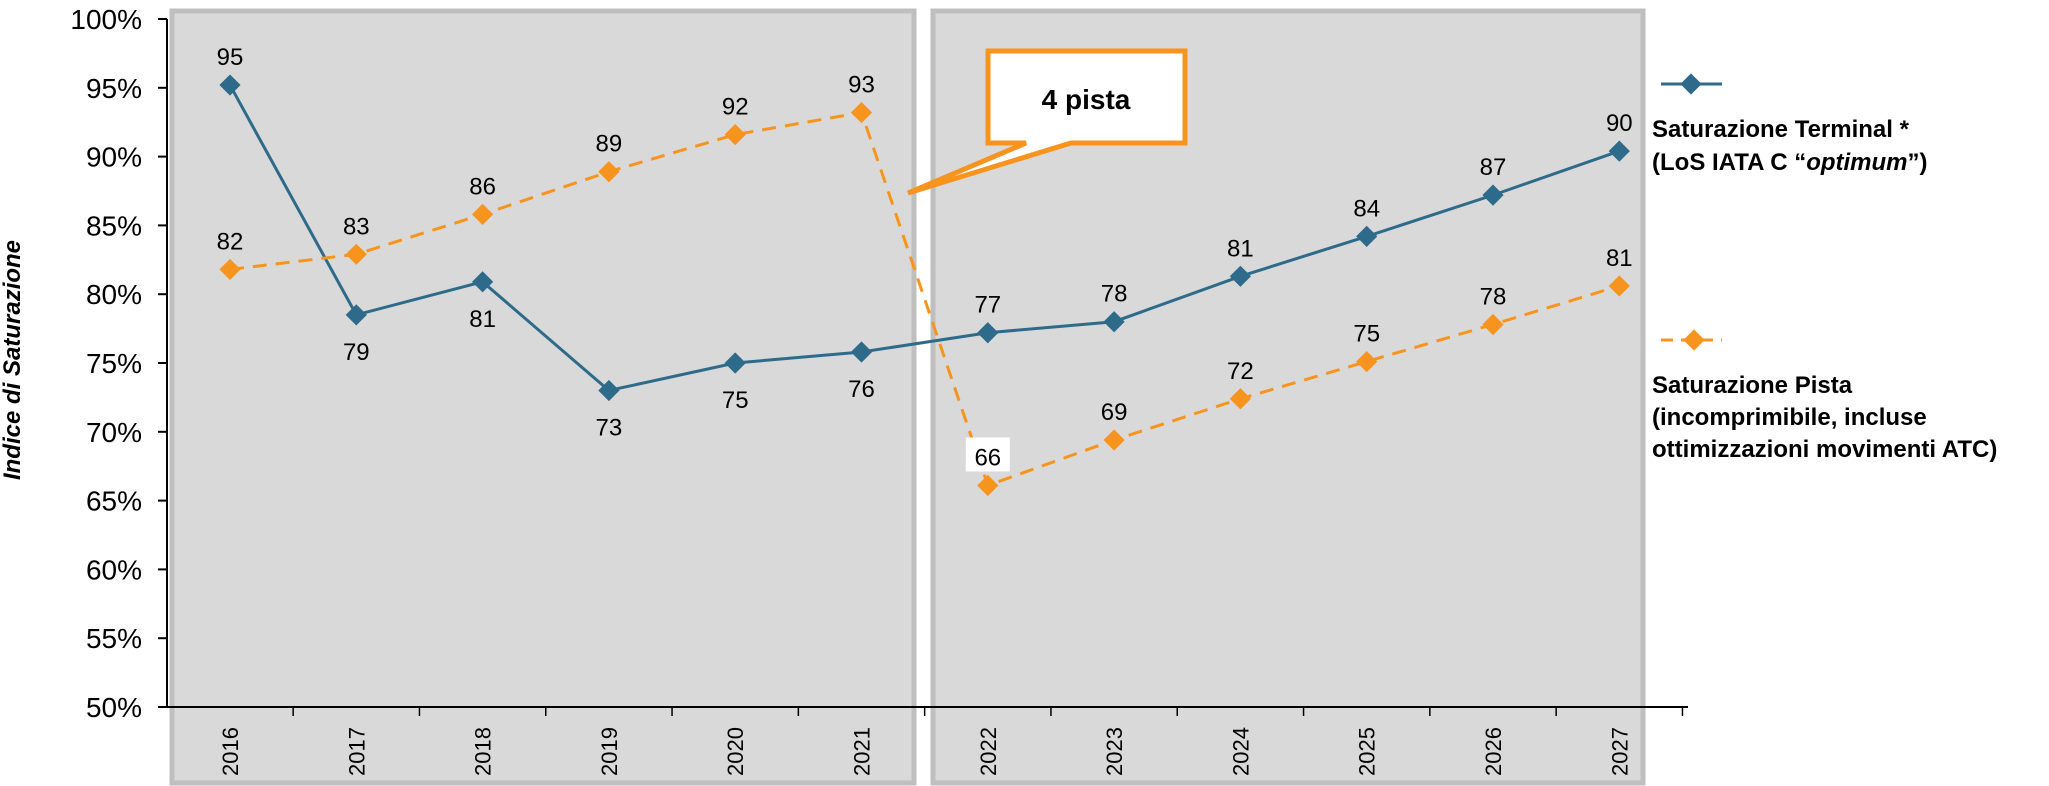 The height and width of the screenshot is (786, 2049). I want to click on y-tick-label: 60%, so click(114, 569).